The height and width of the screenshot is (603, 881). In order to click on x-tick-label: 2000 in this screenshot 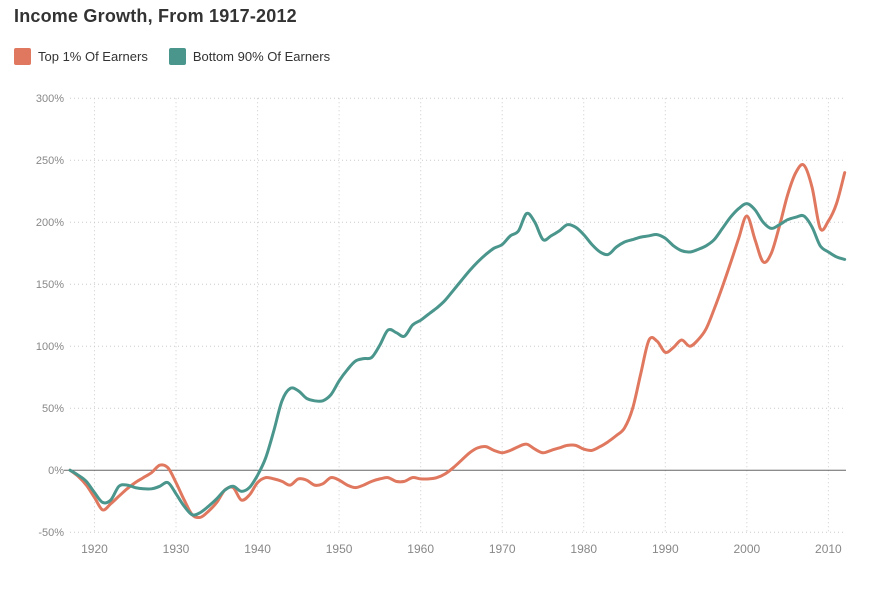, I will do `click(746, 549)`.